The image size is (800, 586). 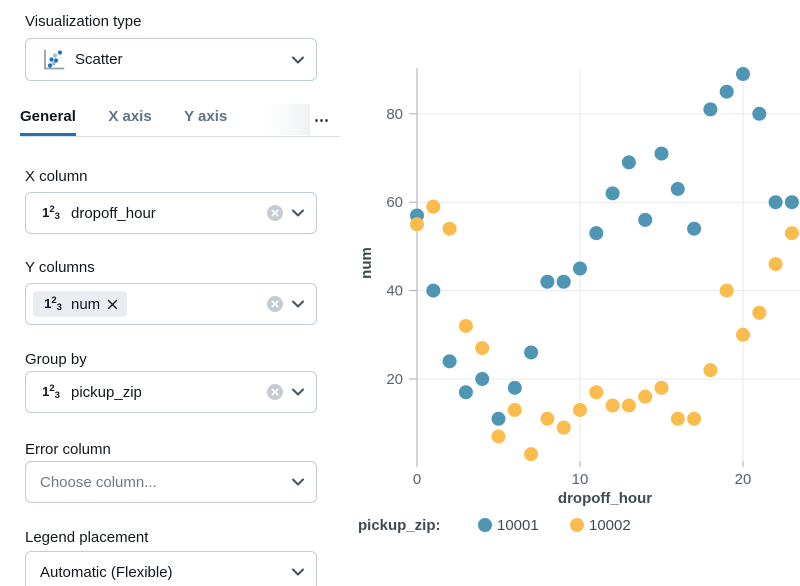 What do you see at coordinates (53, 60) in the screenshot?
I see `scatter-plot-icon` at bounding box center [53, 60].